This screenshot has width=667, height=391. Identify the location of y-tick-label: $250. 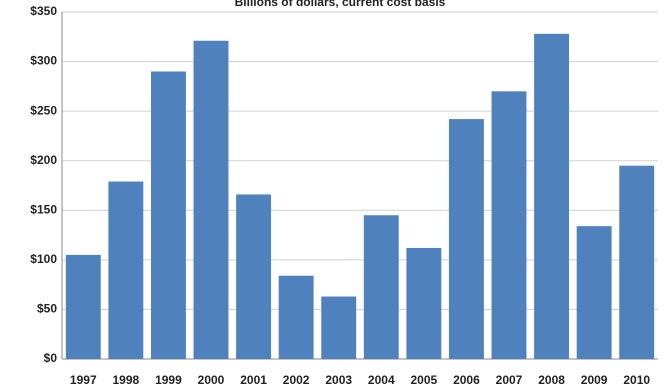
(43, 110).